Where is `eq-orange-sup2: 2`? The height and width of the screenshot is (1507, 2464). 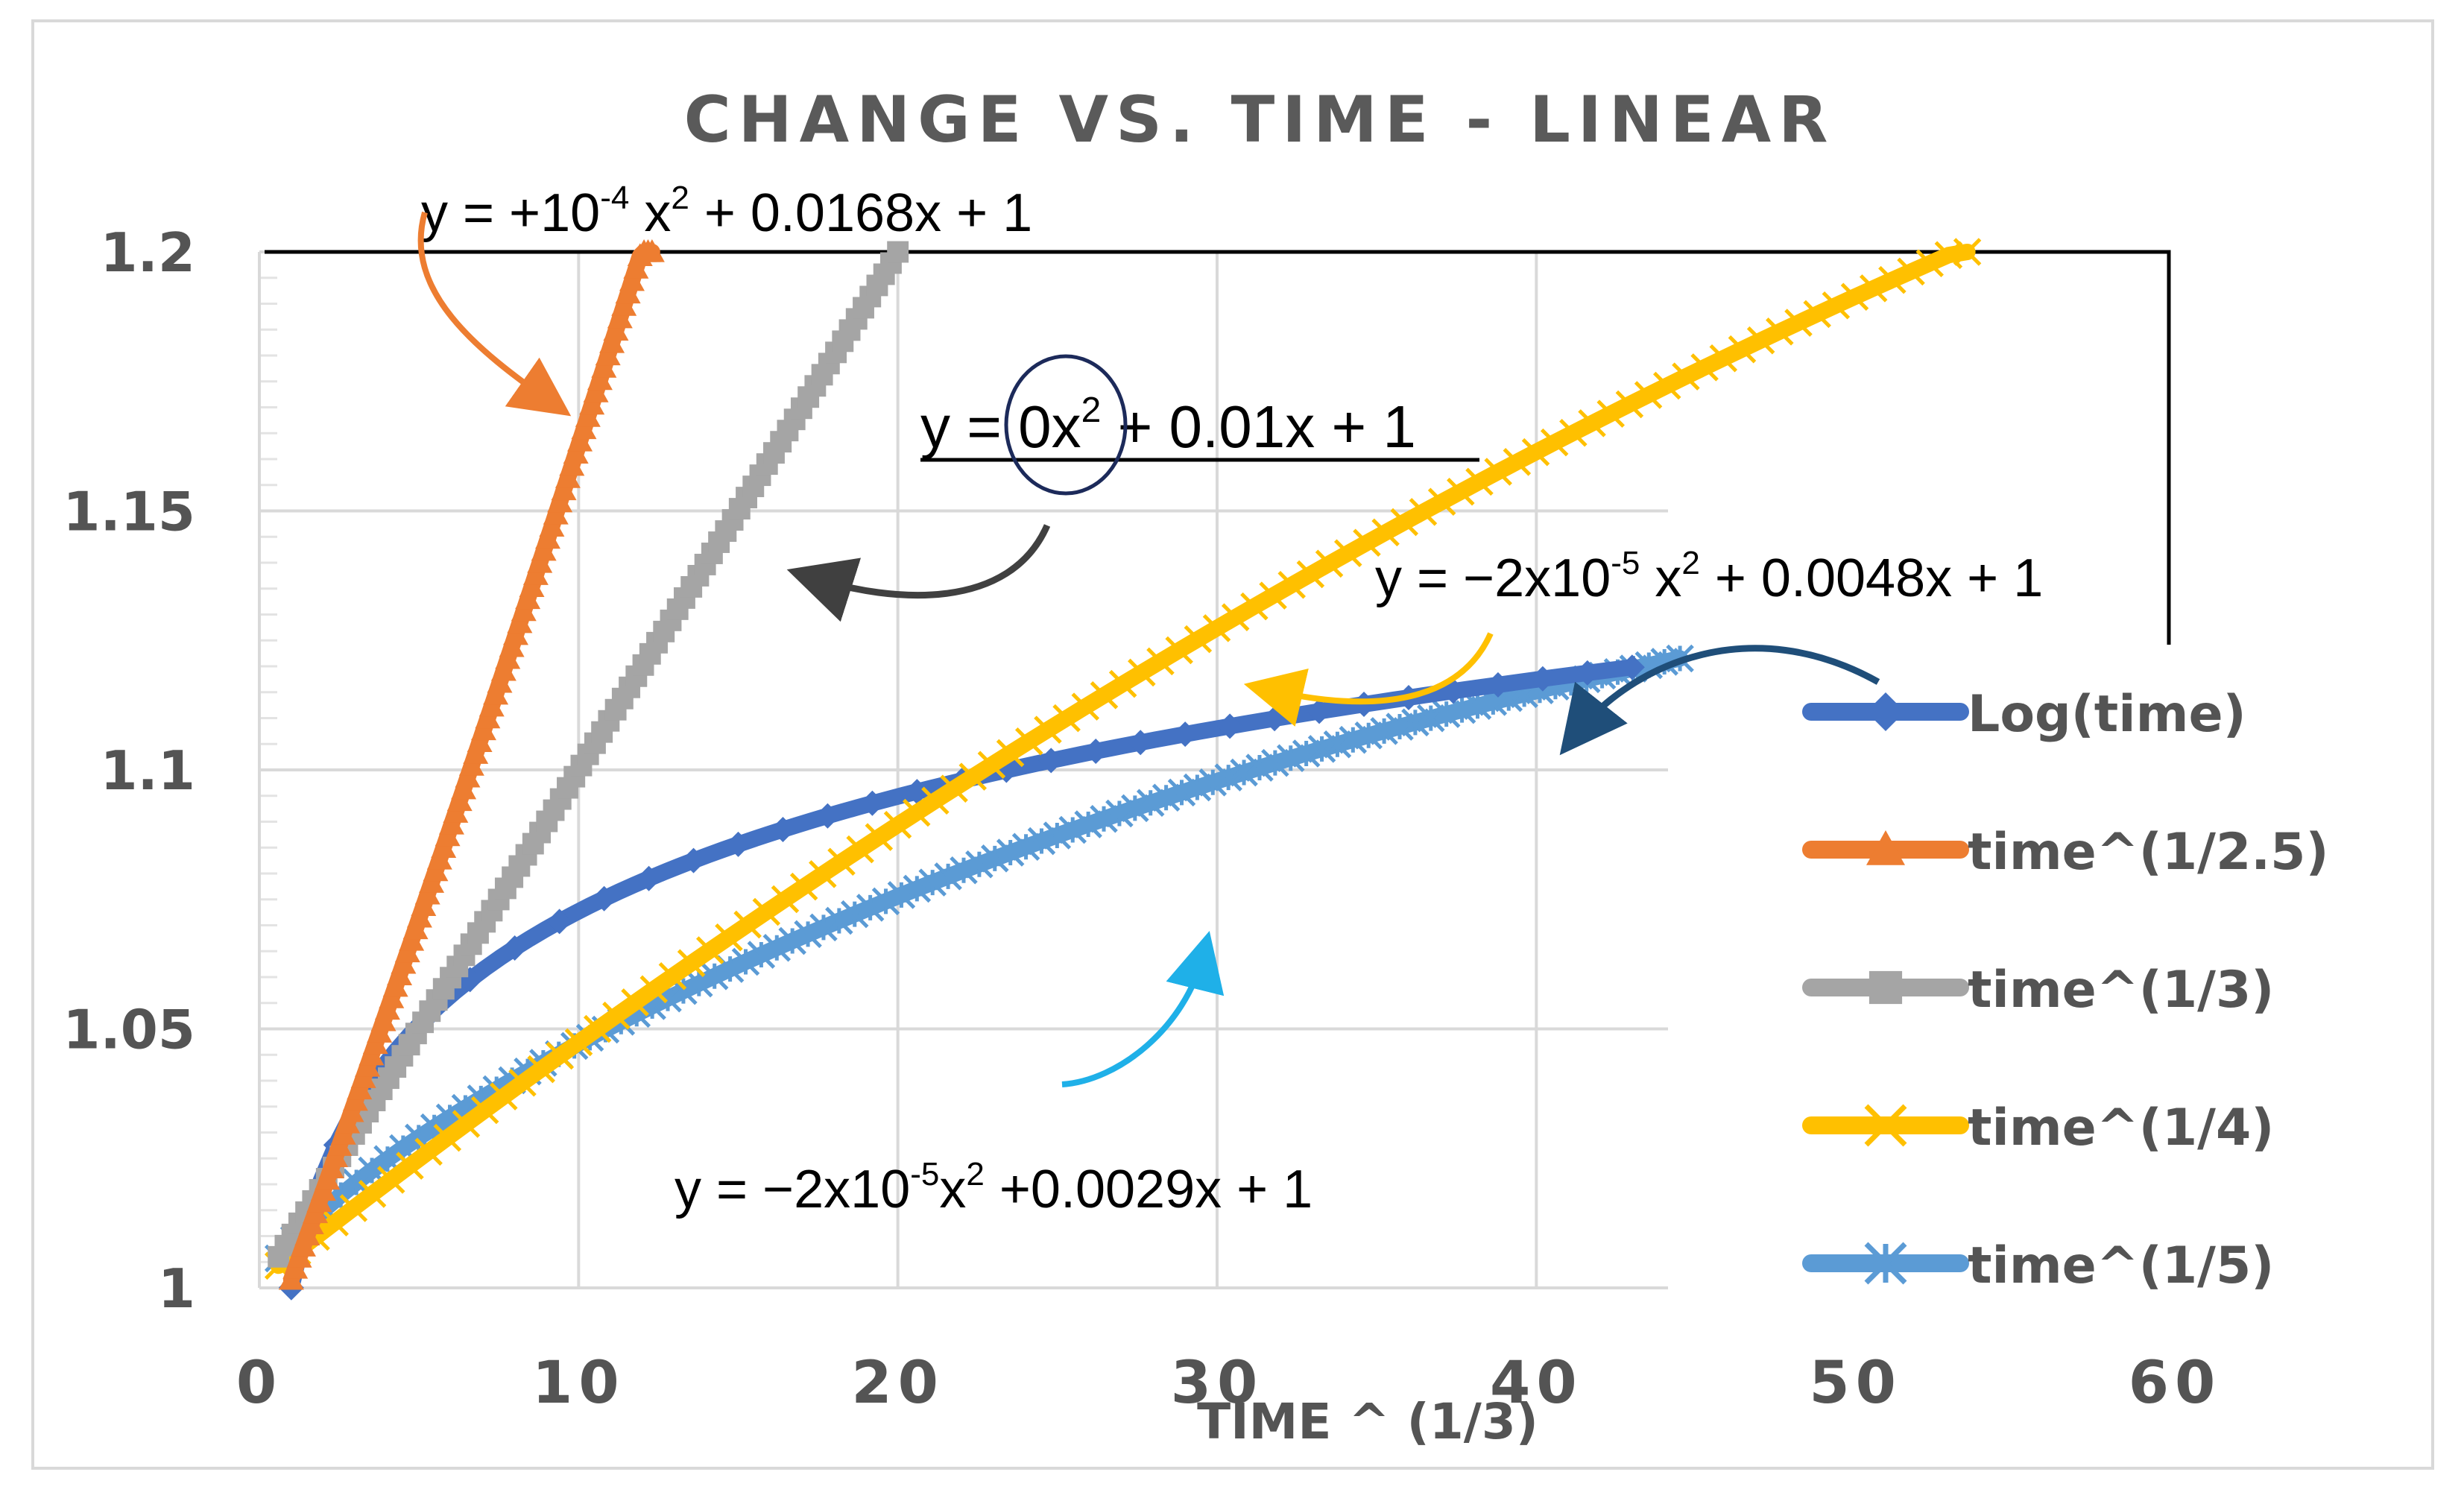 eq-orange-sup2: 2 is located at coordinates (680, 198).